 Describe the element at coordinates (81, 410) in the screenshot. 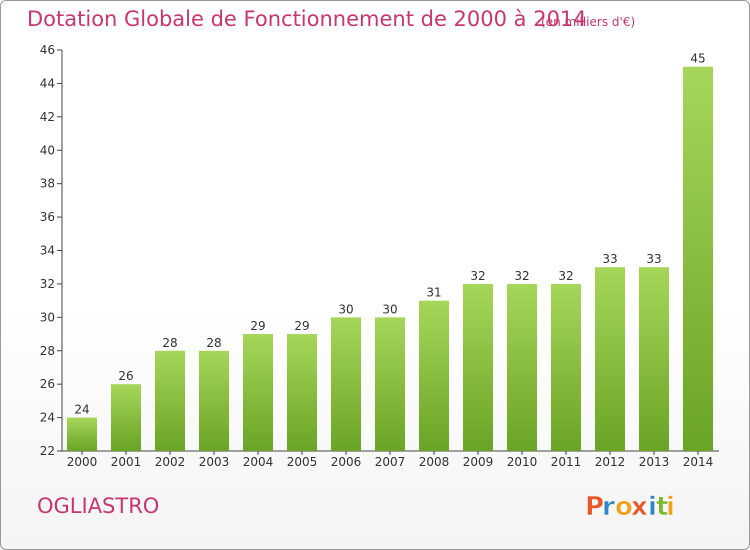

I see `value-label-2000: 24` at that location.